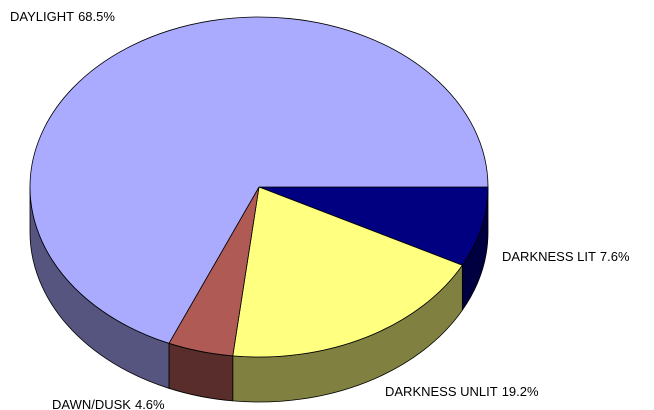  I want to click on slice-category: DARKNESS UNLIT, so click(441, 391).